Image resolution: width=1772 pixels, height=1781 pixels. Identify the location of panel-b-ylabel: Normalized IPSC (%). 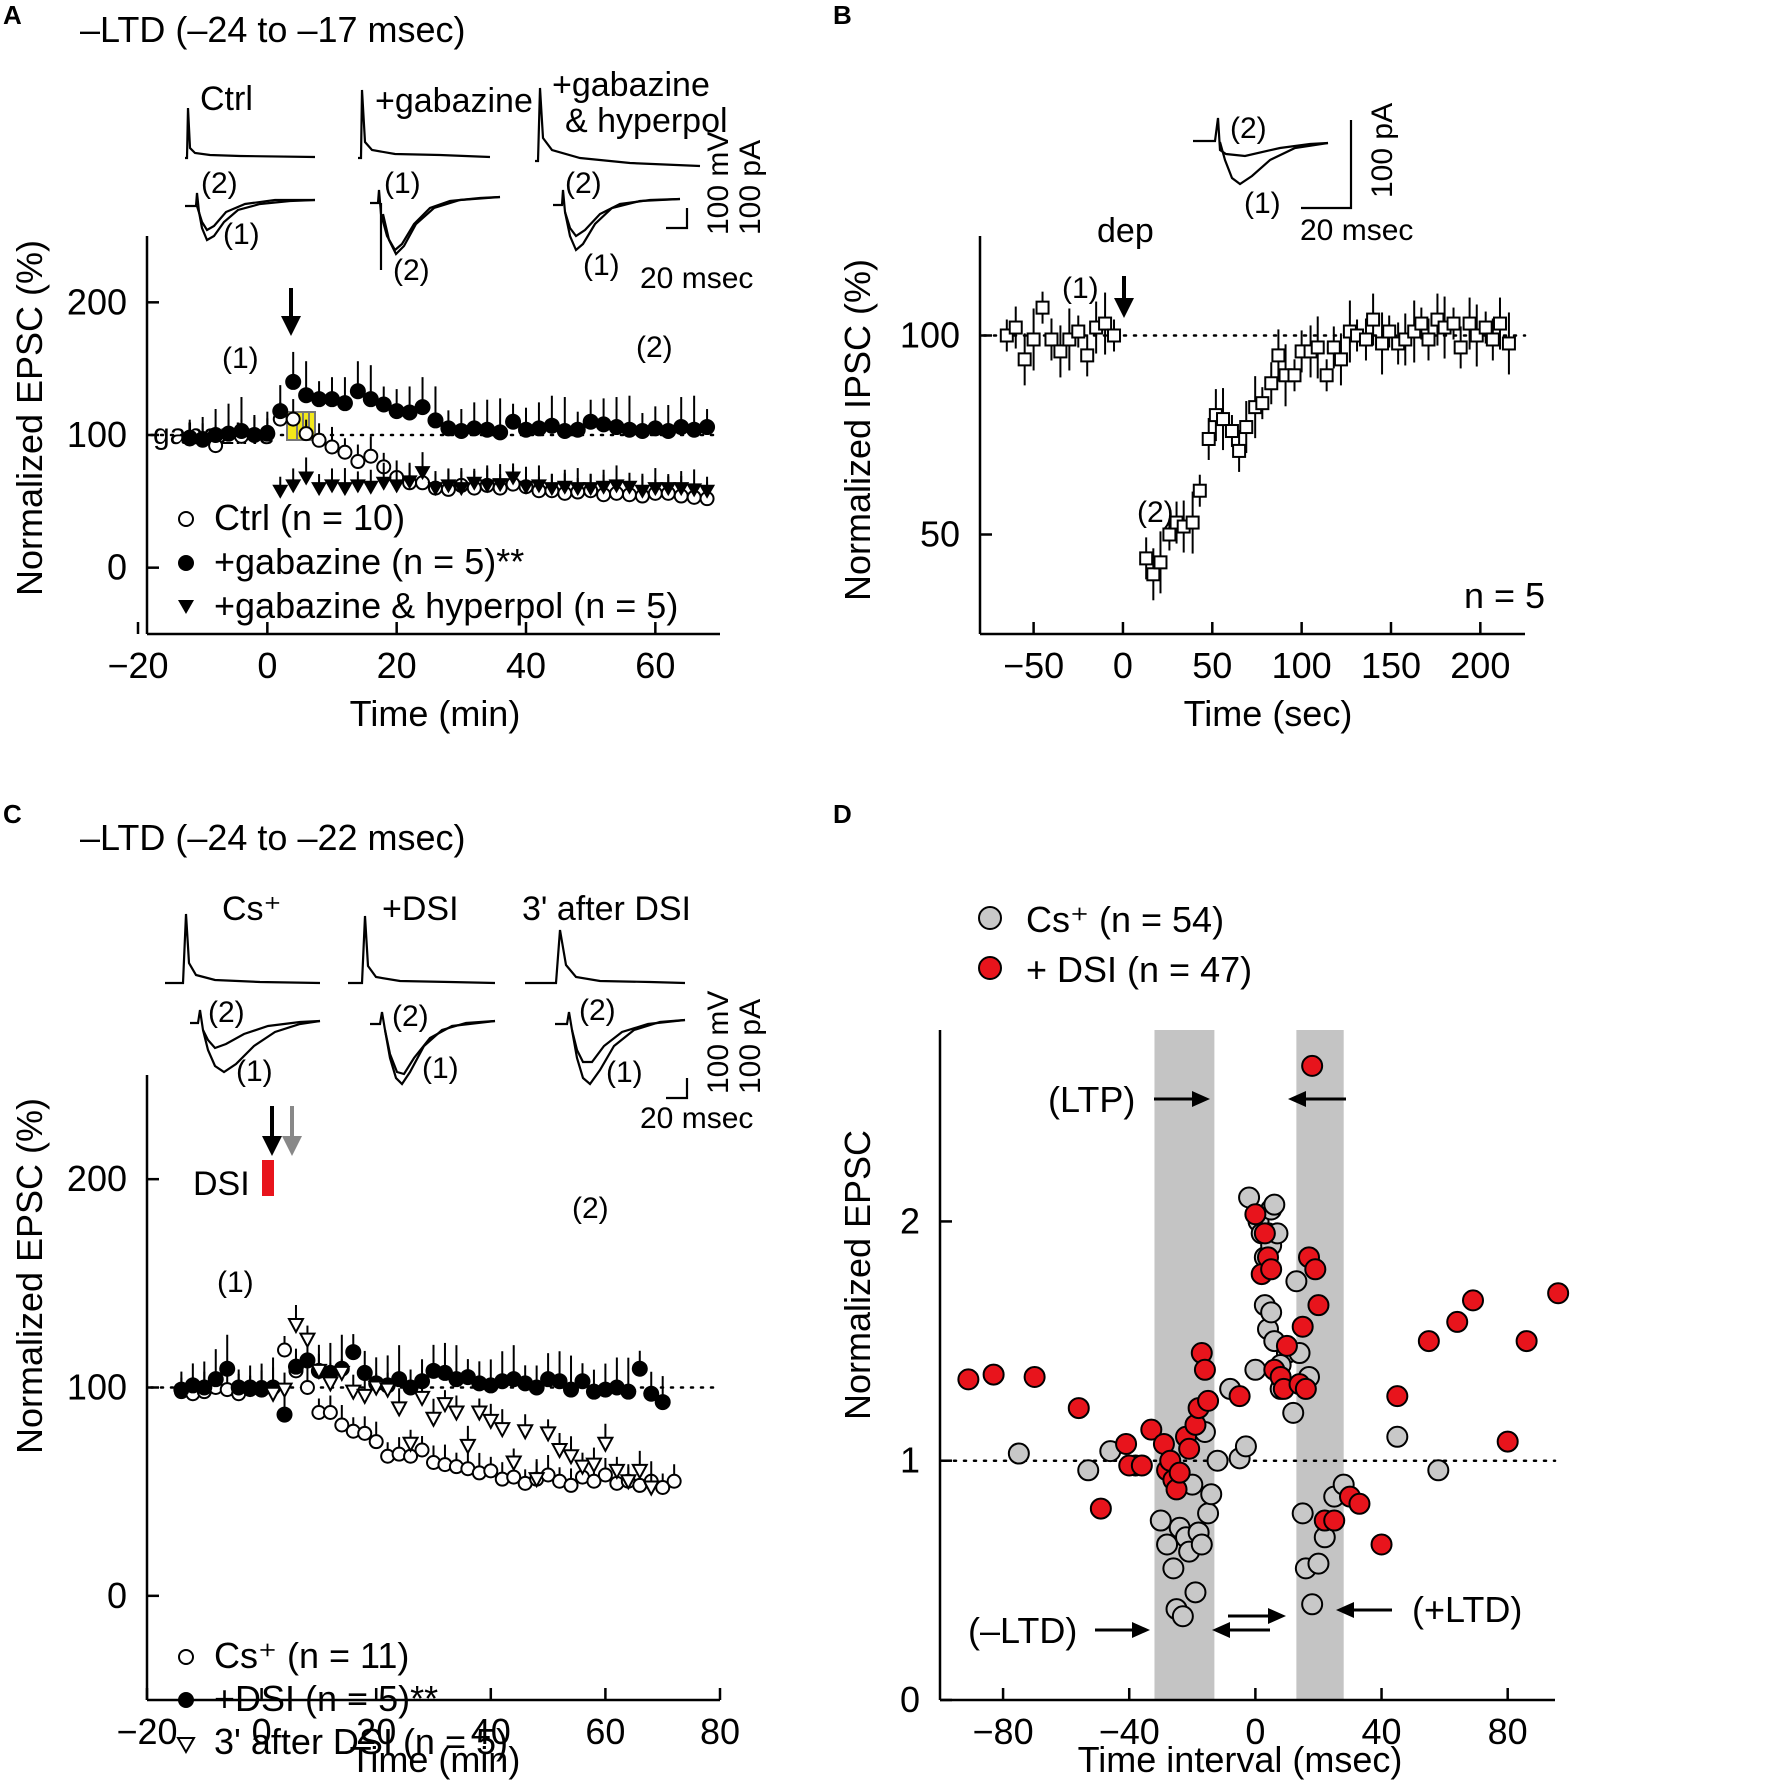
(857, 430).